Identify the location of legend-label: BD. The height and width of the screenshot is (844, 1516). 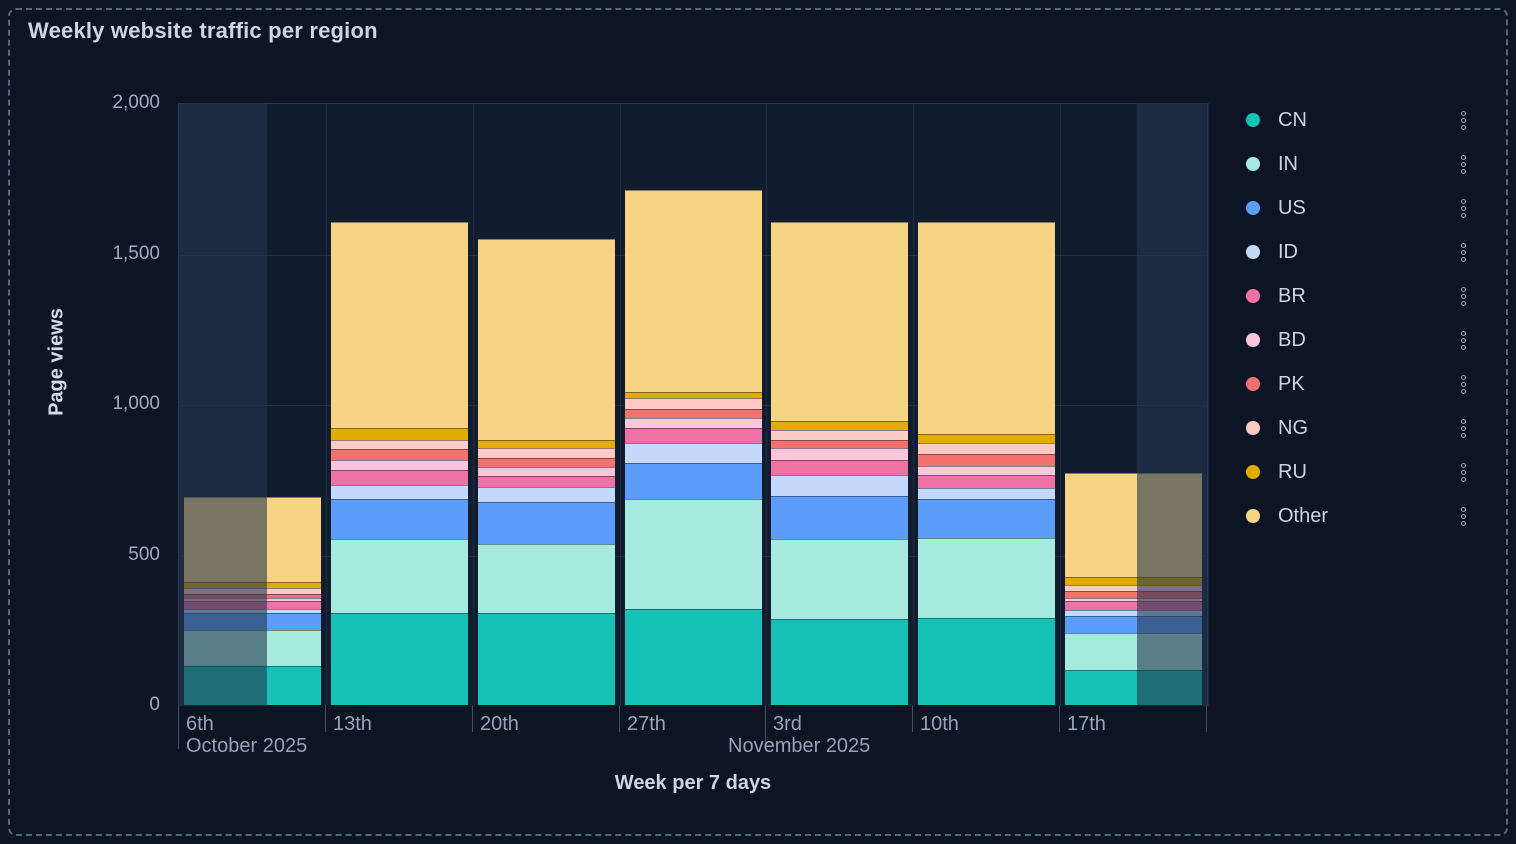
(1292, 339).